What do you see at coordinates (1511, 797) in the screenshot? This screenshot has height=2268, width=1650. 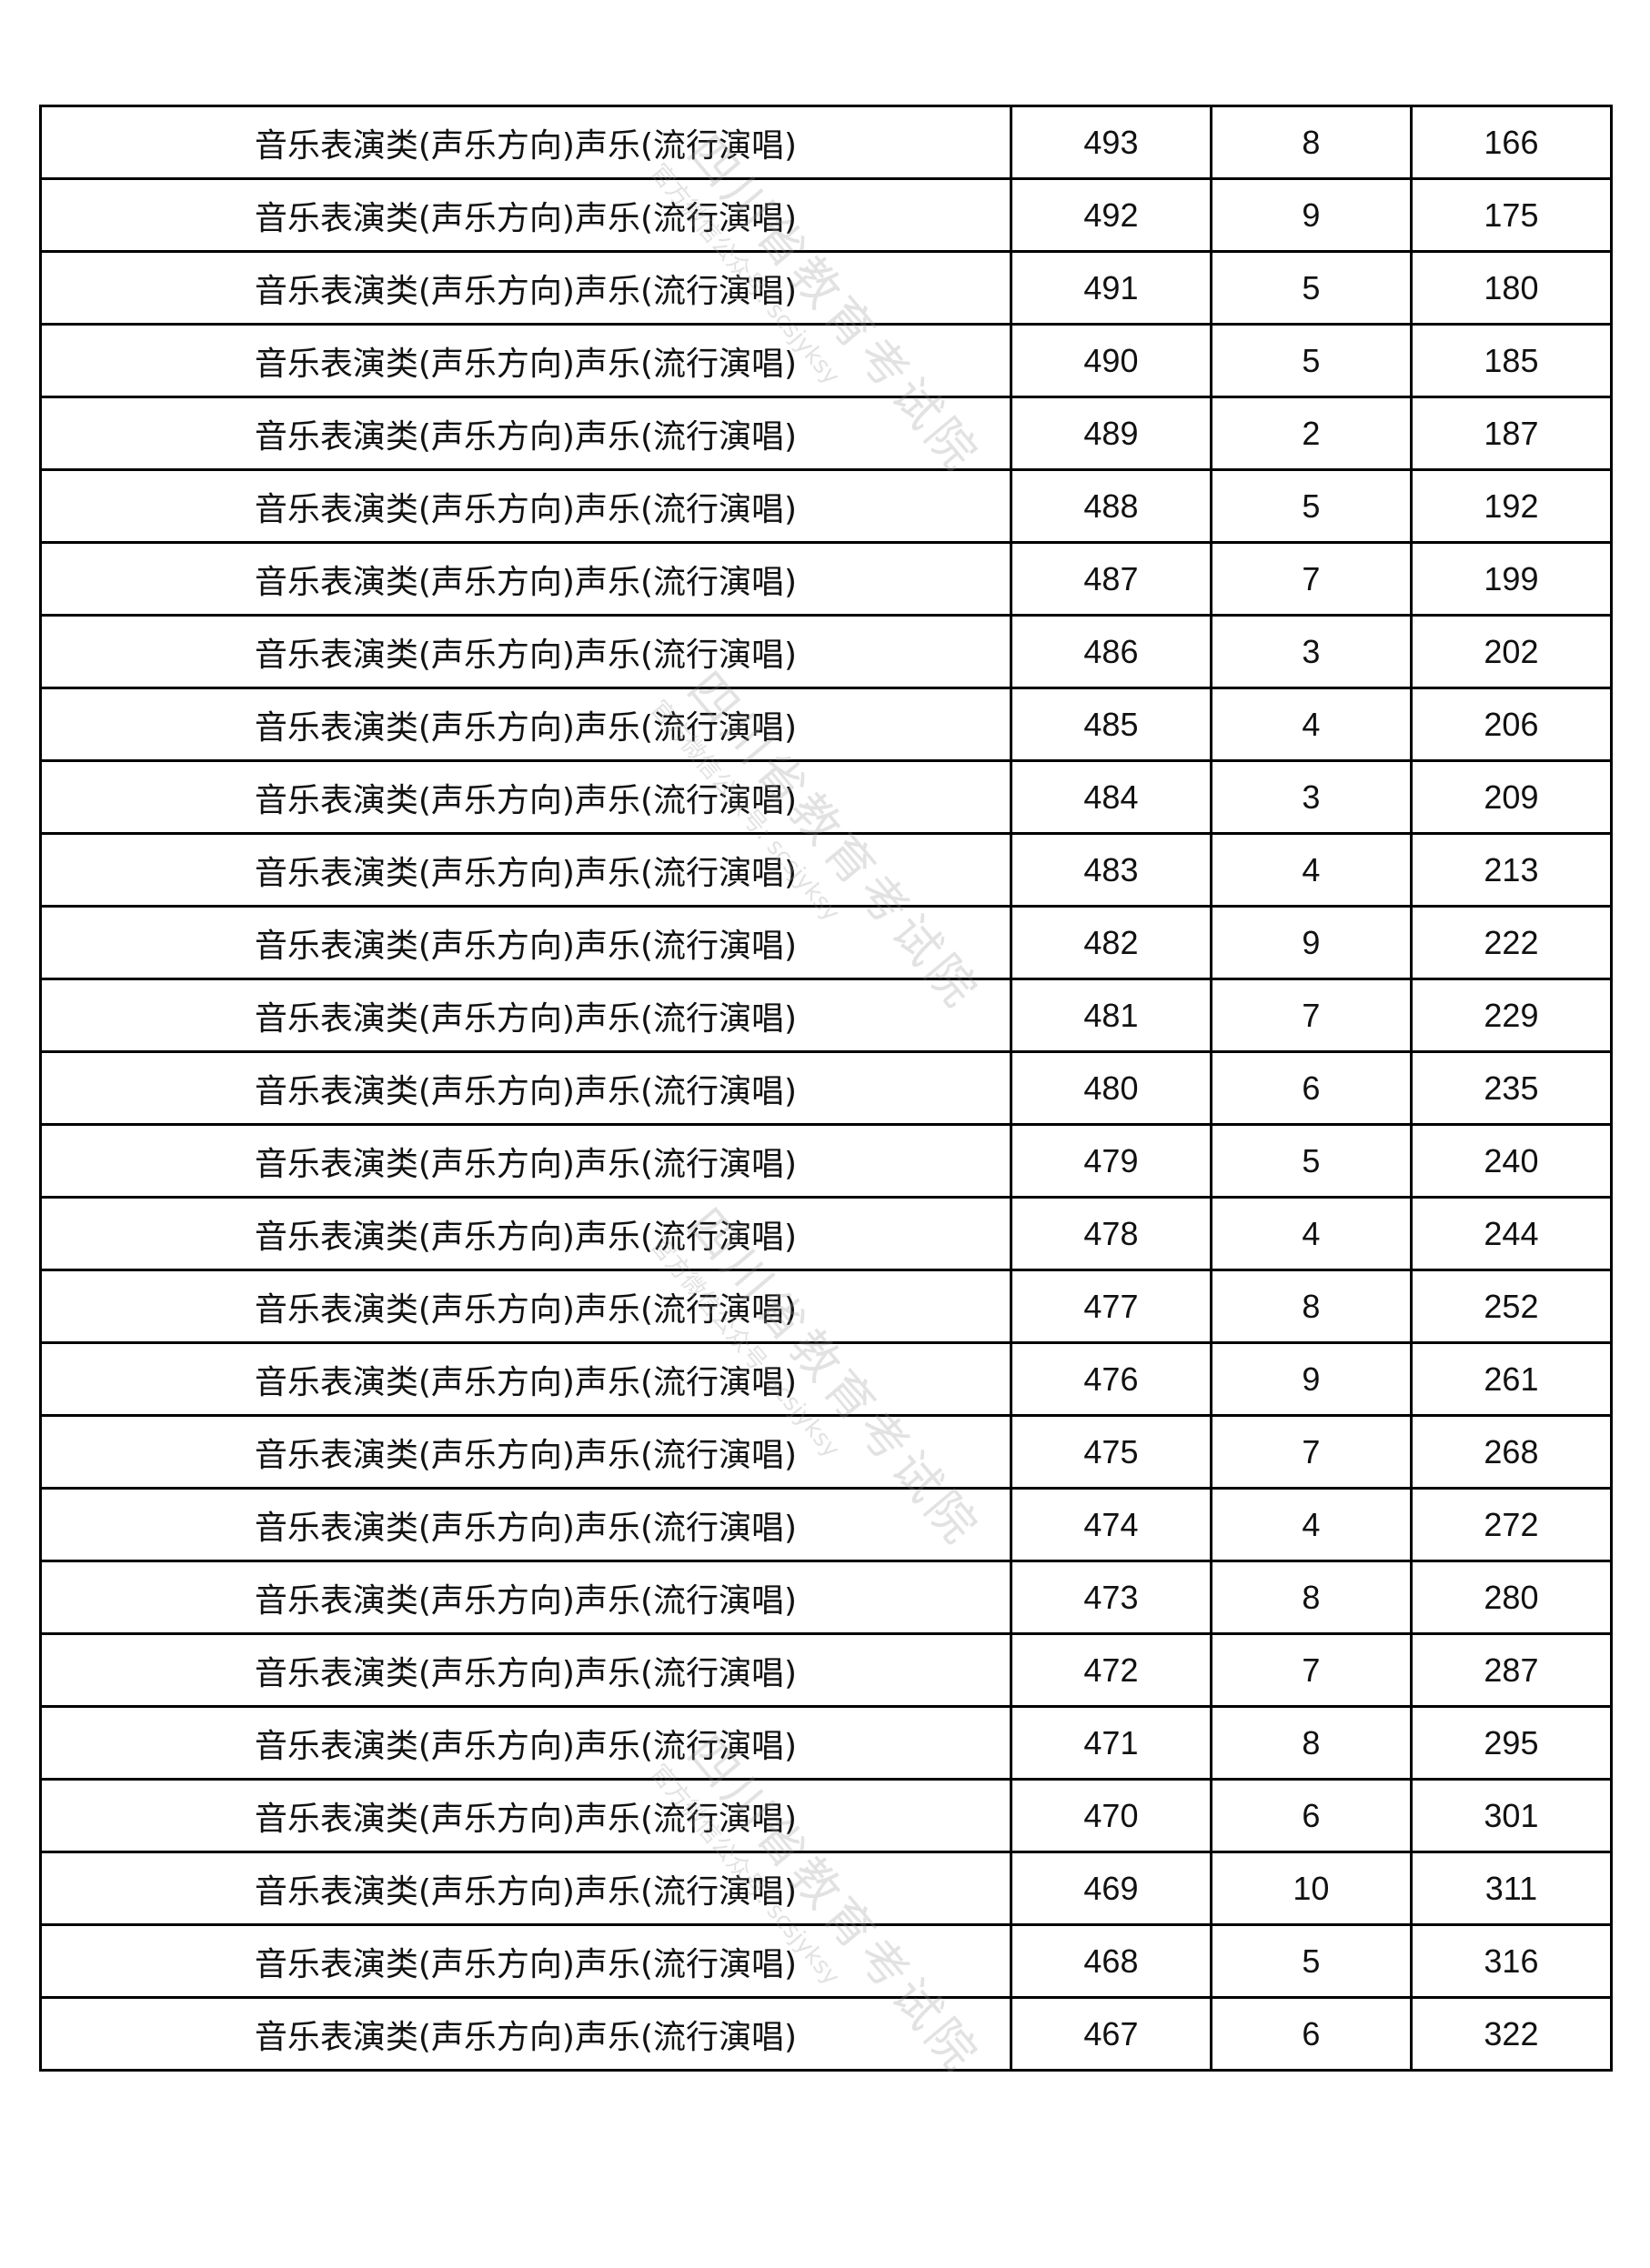 I see `cumulative-cell: 209` at bounding box center [1511, 797].